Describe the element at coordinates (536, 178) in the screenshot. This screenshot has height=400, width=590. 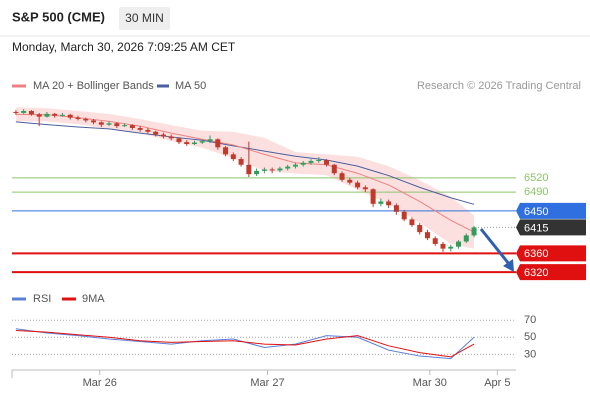
I see `level-label: 6520` at that location.